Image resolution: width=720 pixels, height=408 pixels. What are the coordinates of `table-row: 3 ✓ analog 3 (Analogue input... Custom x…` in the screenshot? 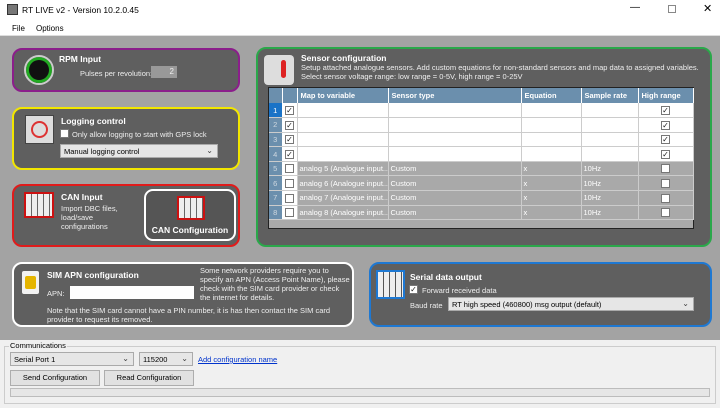 It's located at (481, 140).